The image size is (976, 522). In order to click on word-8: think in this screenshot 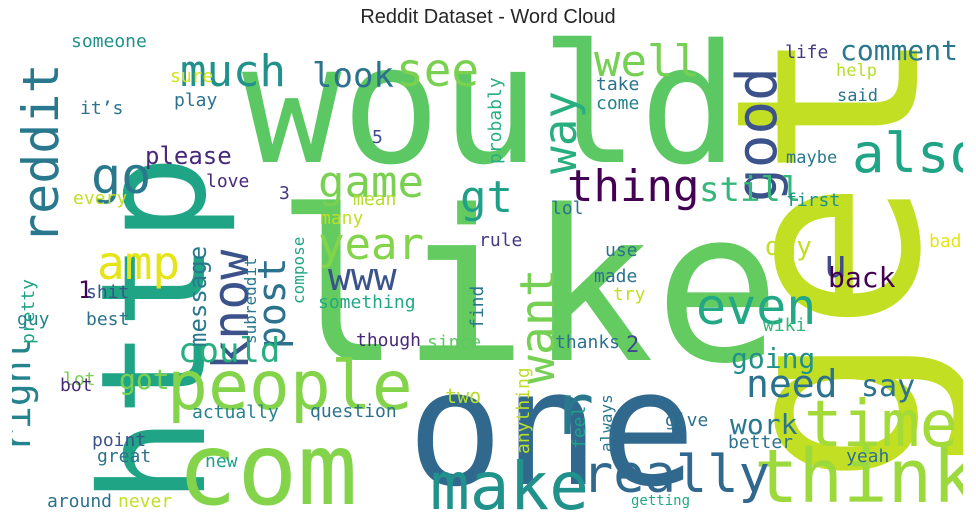, I will do `click(858, 473)`.